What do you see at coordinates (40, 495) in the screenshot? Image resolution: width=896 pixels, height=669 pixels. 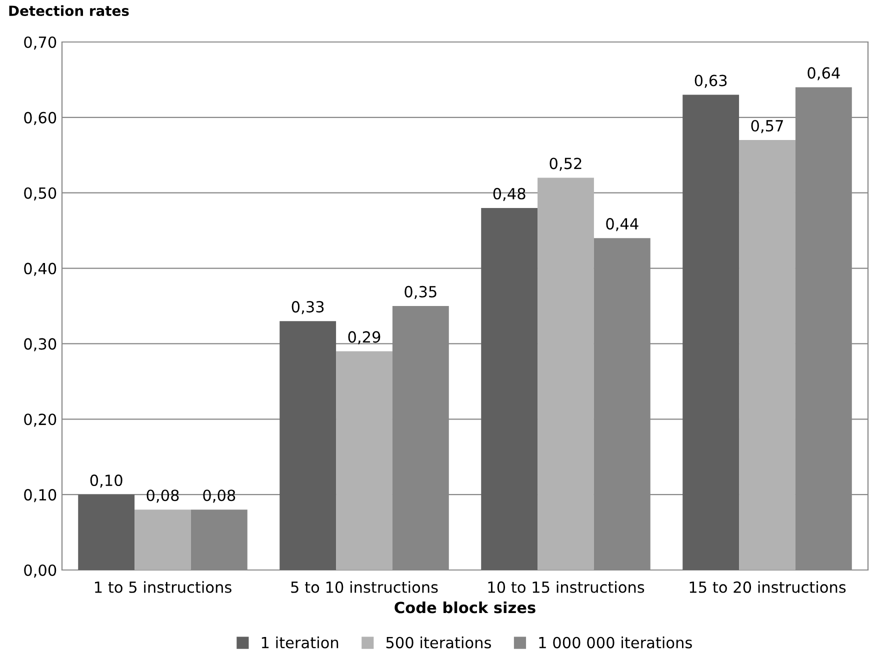 I see `y-tick-label: 0,10` at bounding box center [40, 495].